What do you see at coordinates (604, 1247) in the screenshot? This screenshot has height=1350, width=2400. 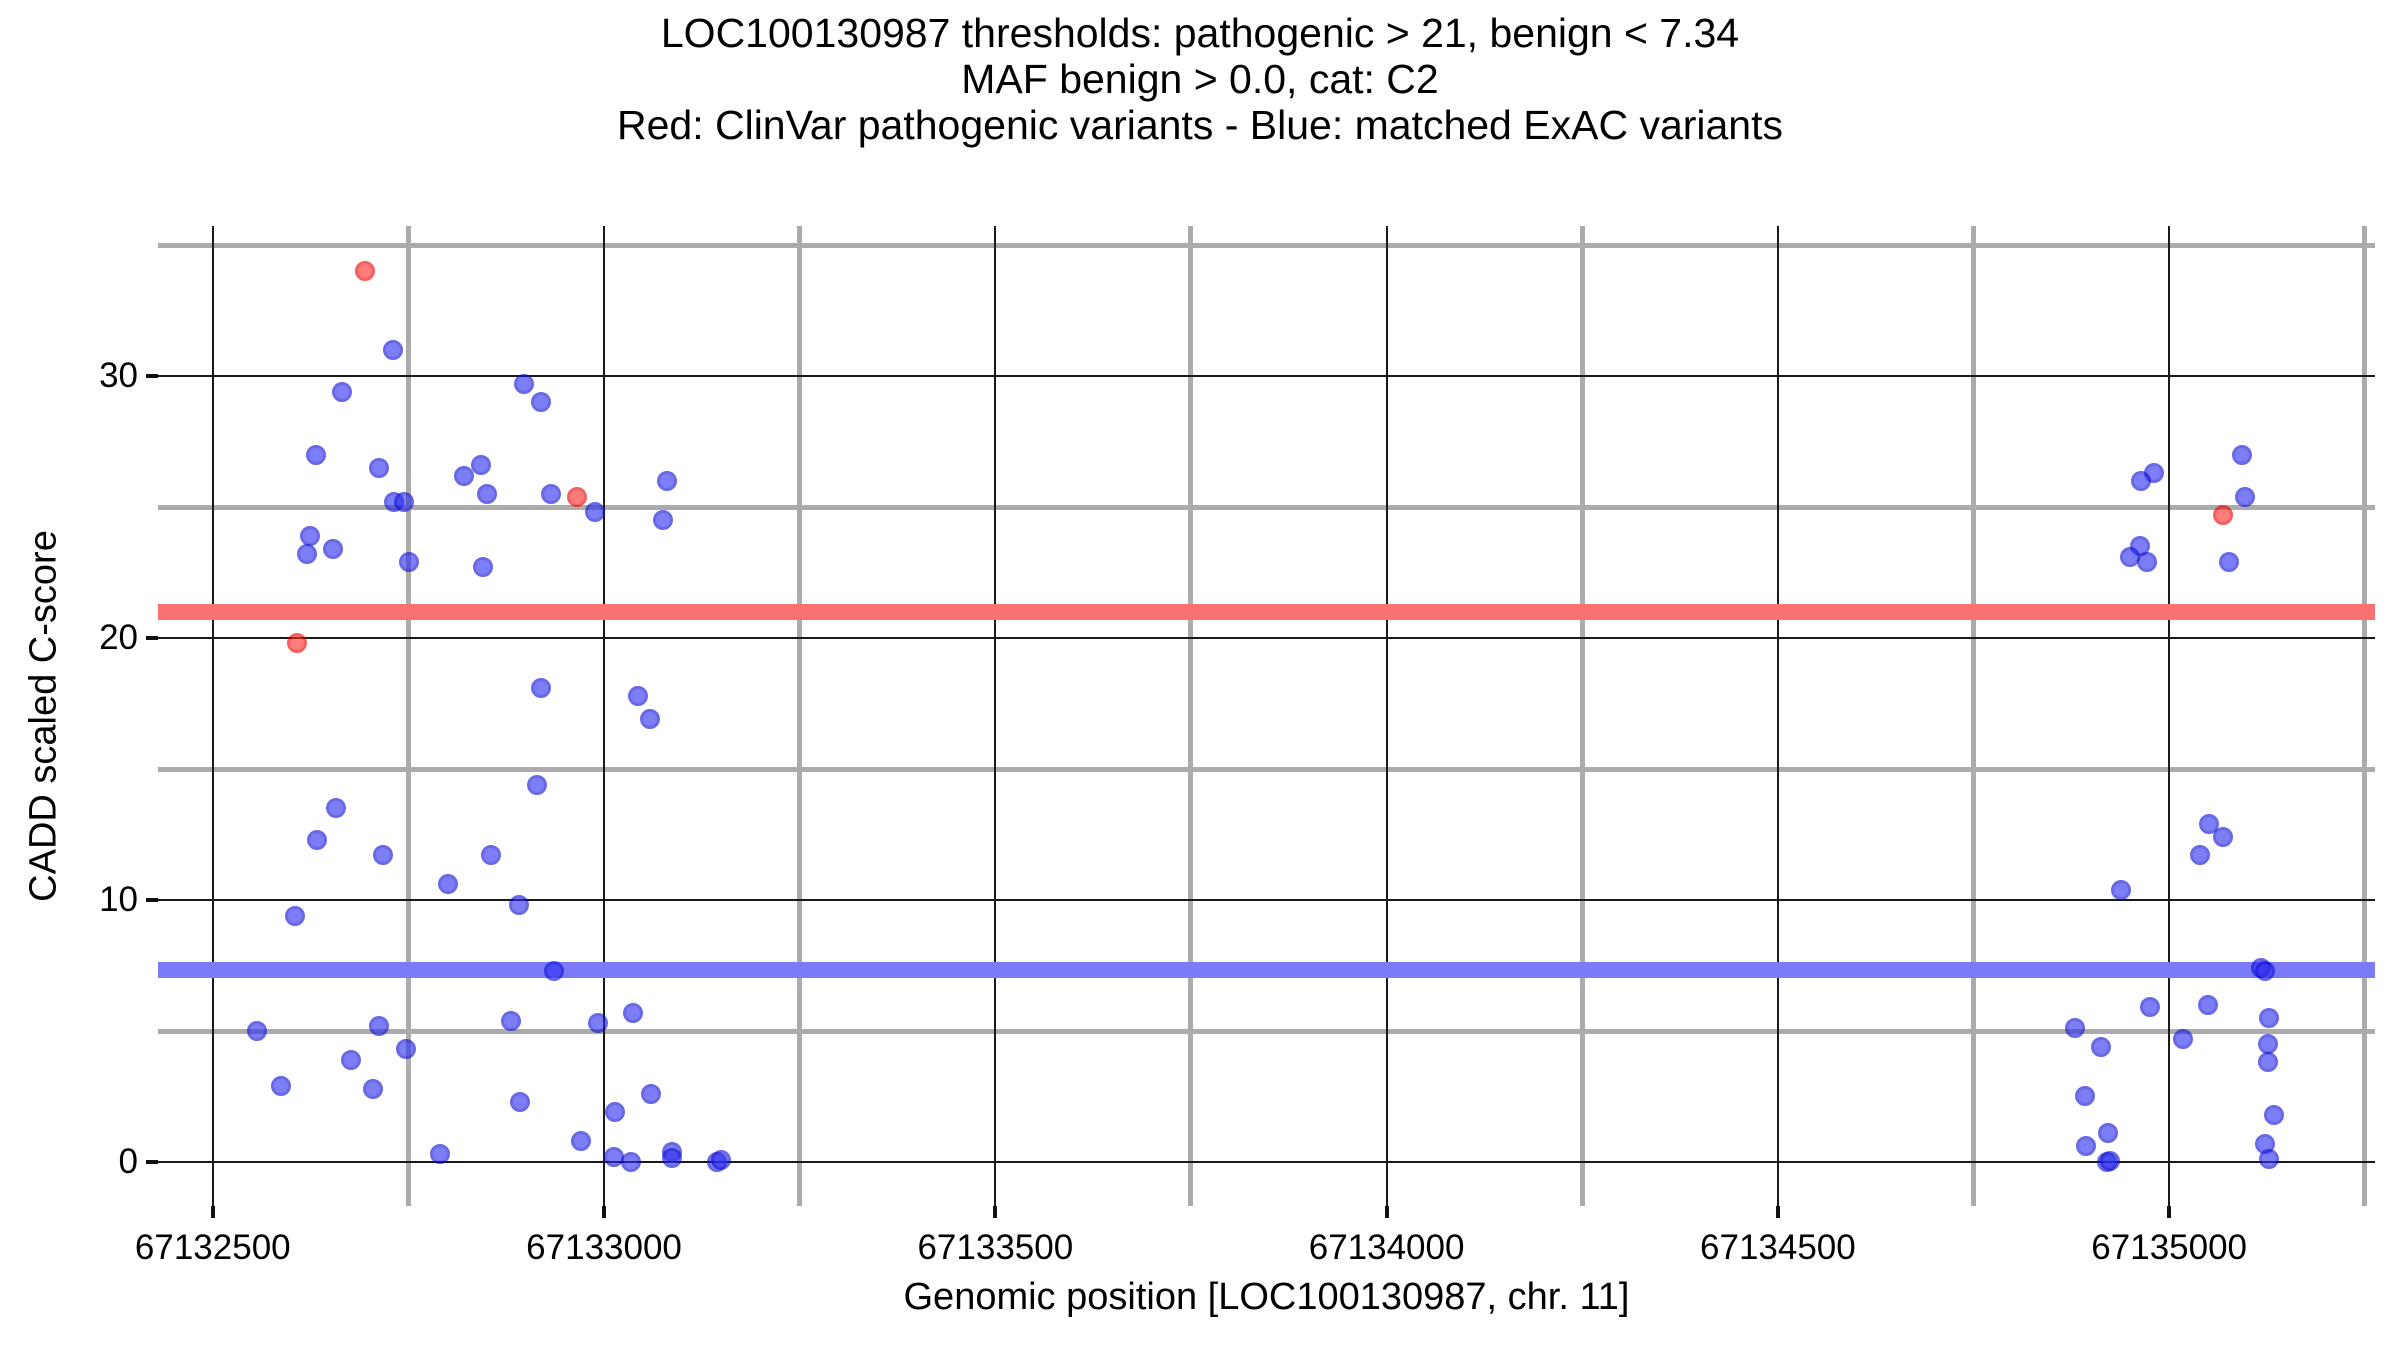 I see `x-axis-tick-label: 67133000` at bounding box center [604, 1247].